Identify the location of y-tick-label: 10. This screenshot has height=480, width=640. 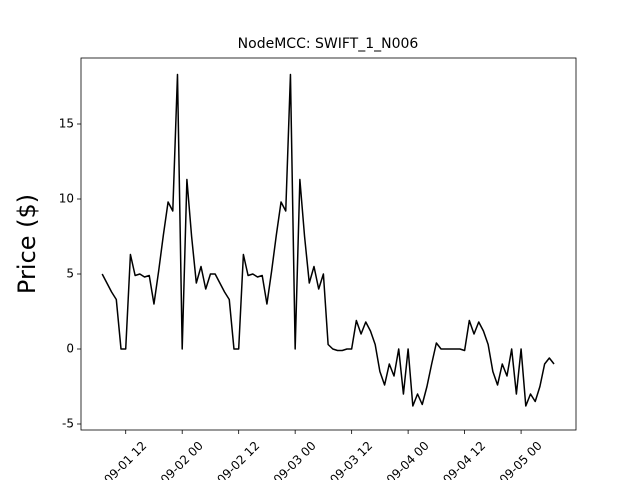
(66, 199).